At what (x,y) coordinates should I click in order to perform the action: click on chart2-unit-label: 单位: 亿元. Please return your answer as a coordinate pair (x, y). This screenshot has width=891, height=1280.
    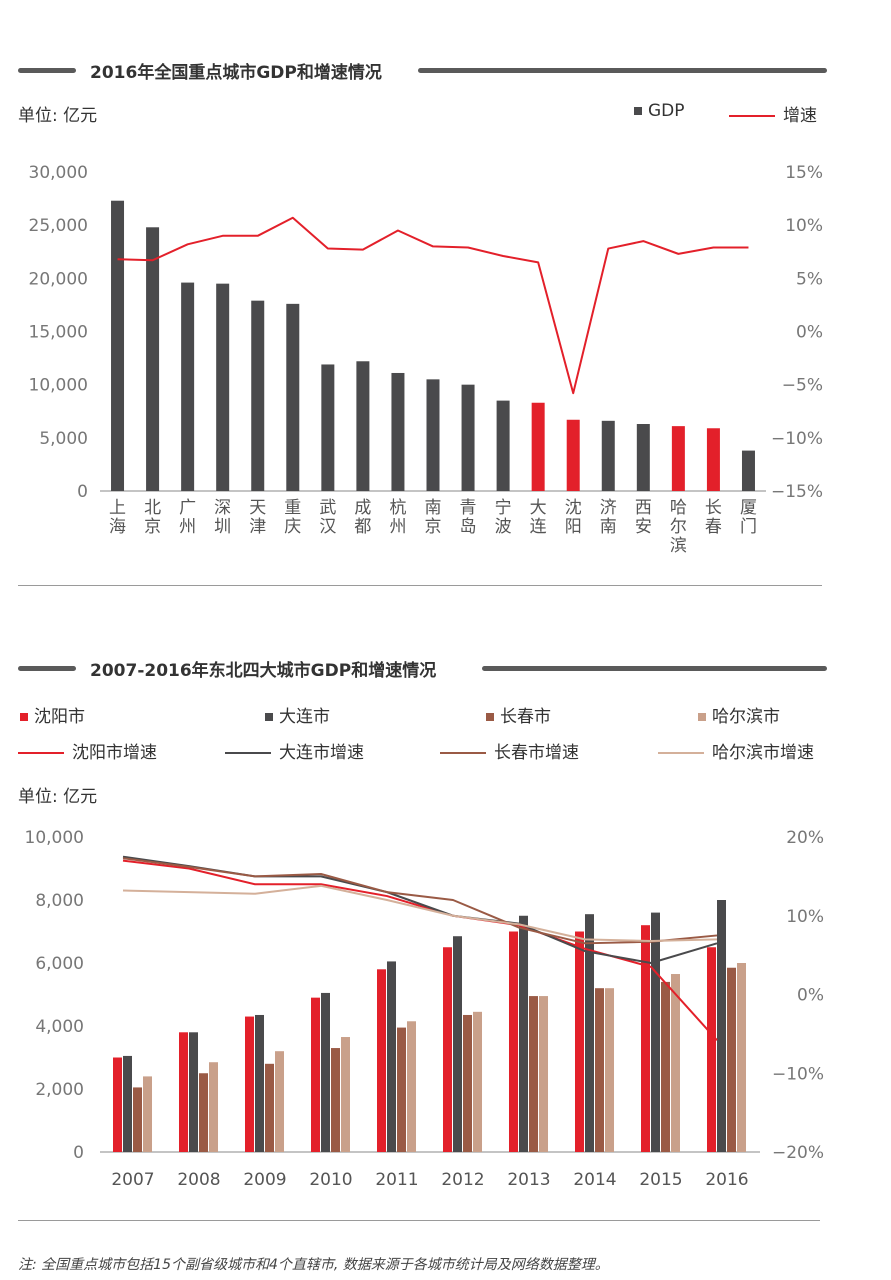
    Looking at the image, I should click on (58, 797).